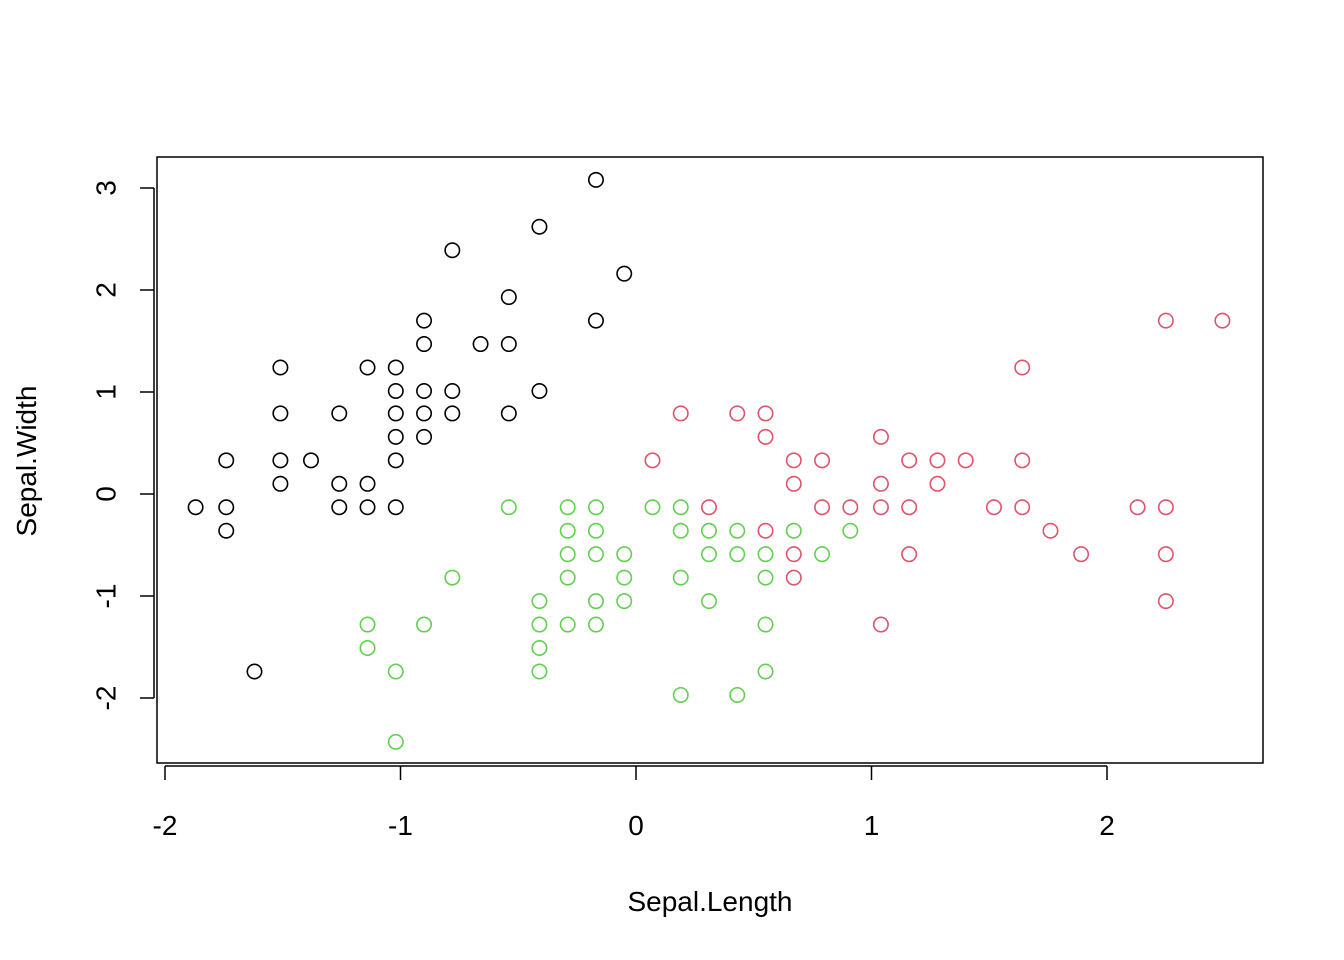 The image size is (1344, 960). What do you see at coordinates (165, 825) in the screenshot?
I see `x-tick-label: -2` at bounding box center [165, 825].